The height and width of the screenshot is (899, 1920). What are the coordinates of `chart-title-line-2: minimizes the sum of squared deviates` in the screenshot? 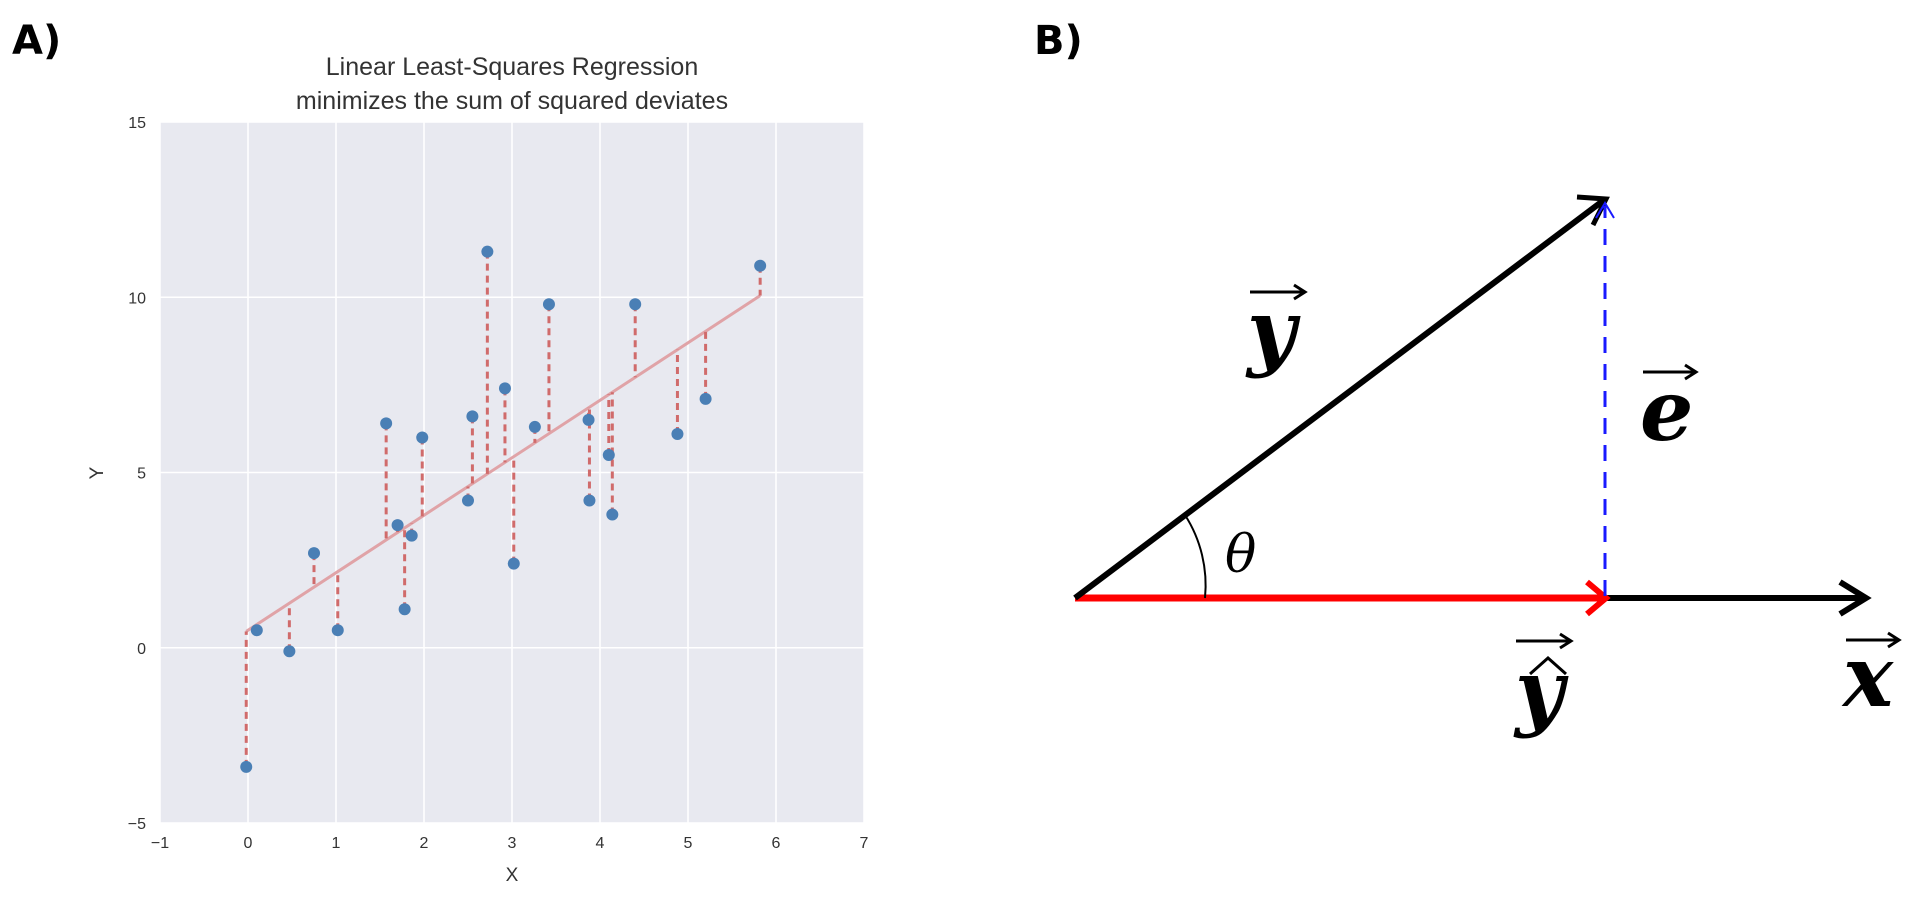 It's located at (512, 101).